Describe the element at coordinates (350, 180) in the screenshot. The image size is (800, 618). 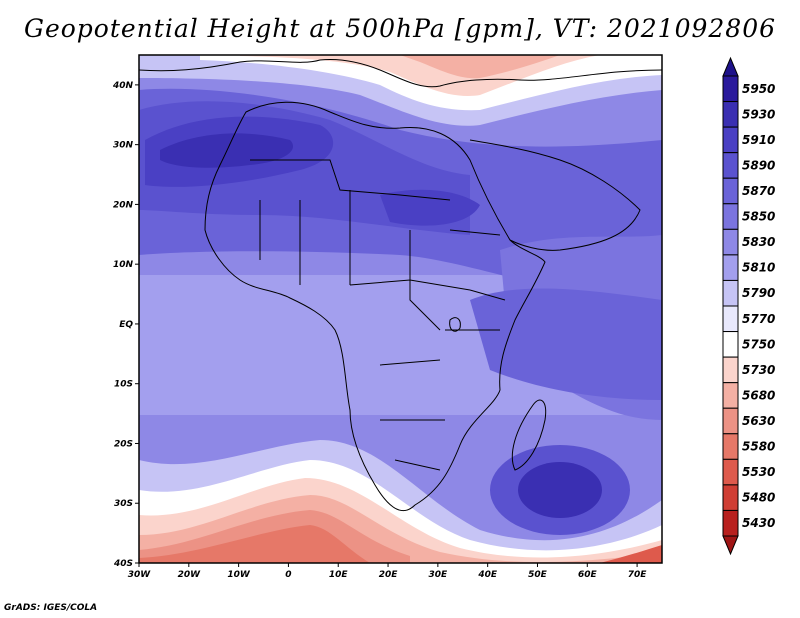
I see `border-sahara-north` at that location.